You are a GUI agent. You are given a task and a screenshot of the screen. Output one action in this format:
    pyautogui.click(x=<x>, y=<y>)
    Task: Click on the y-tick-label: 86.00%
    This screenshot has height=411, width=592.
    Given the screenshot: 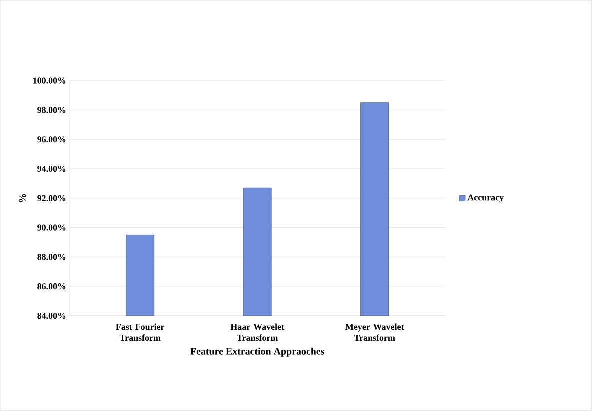 What is the action you would take?
    pyautogui.click(x=52, y=287)
    